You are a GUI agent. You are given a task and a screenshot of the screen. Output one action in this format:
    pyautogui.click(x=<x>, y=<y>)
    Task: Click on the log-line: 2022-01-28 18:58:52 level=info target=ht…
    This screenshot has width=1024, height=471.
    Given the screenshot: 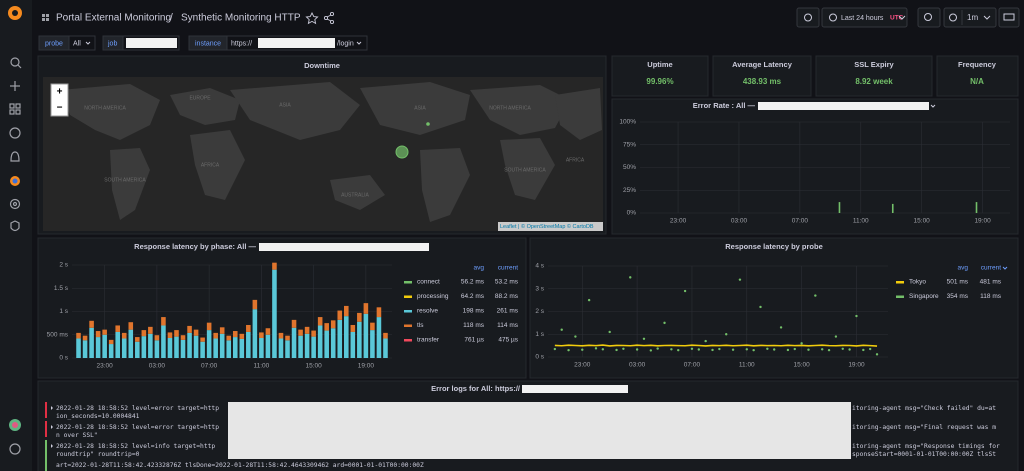 What is the action you would take?
    pyautogui.click(x=135, y=446)
    